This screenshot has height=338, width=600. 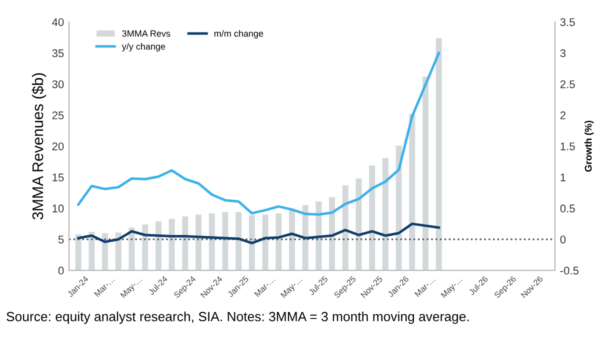 What do you see at coordinates (58, 178) in the screenshot?
I see `y-tick-label: 15` at bounding box center [58, 178].